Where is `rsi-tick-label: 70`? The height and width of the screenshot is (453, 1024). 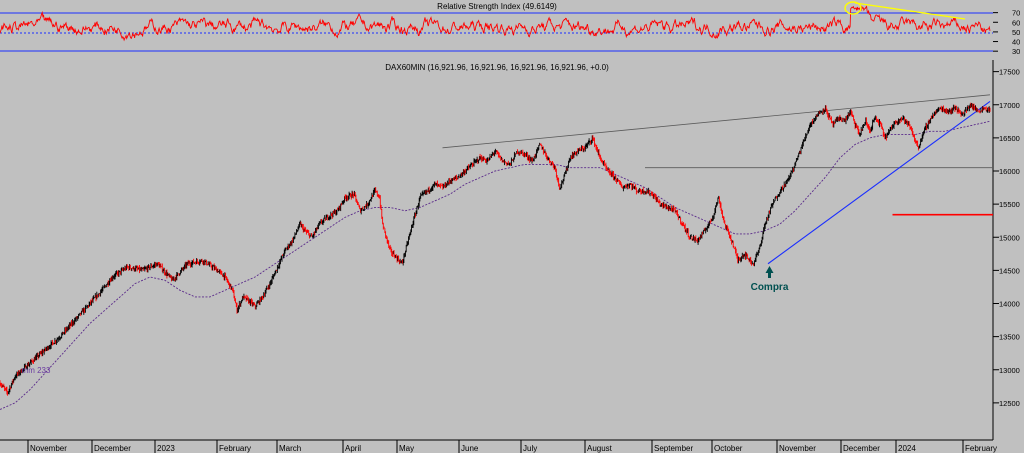
rsi-tick-label: 70 is located at coordinates (1016, 13).